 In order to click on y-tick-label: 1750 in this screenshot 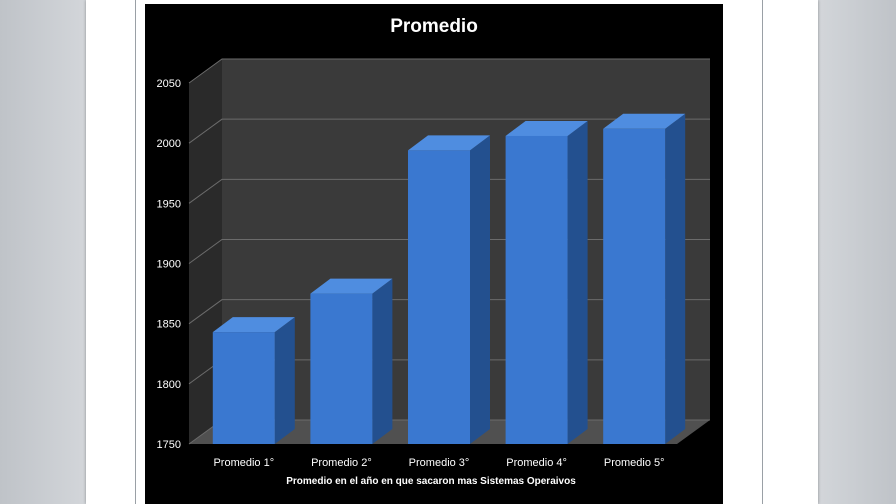, I will do `click(169, 445)`.